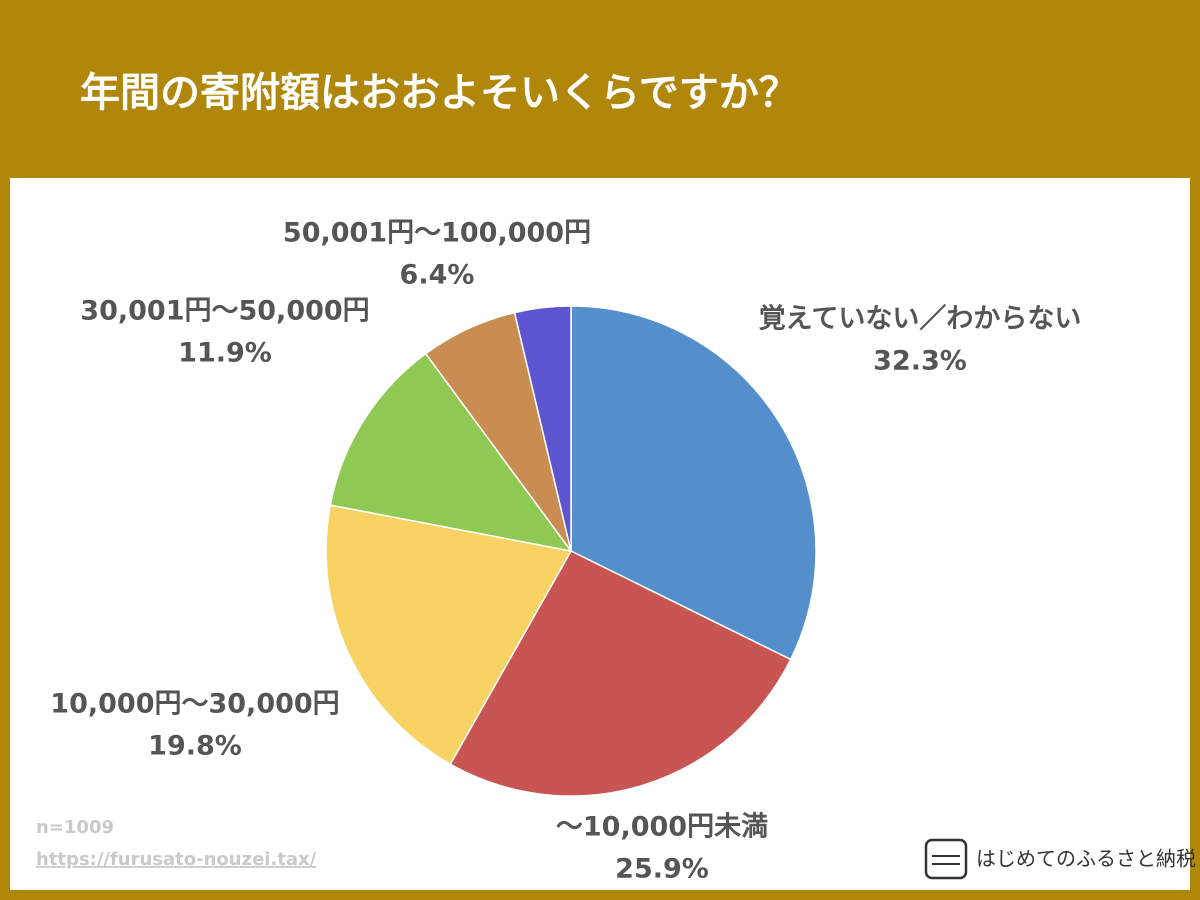 This screenshot has width=1200, height=900. What do you see at coordinates (437, 275) in the screenshot?
I see `value-label: 6.4%` at bounding box center [437, 275].